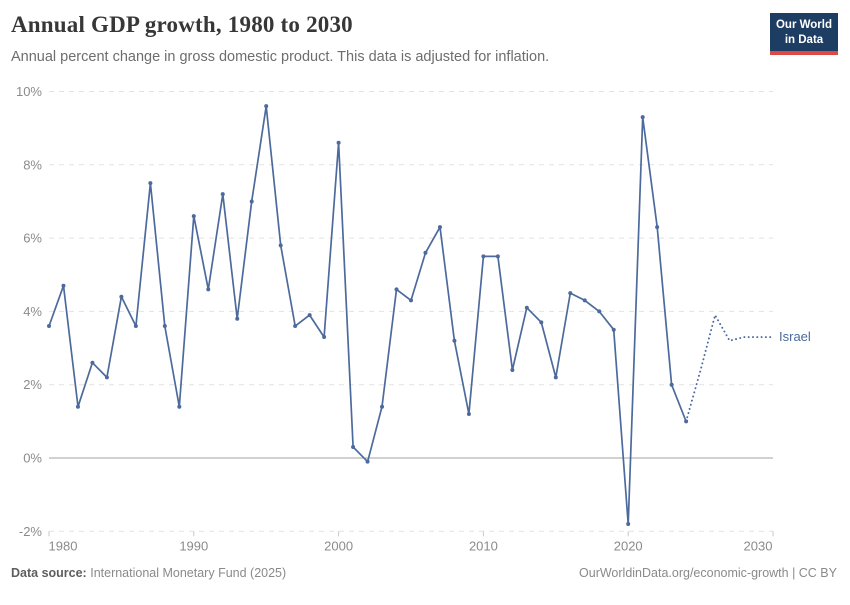 Image resolution: width=850 pixels, height=605 pixels. Describe the element at coordinates (803, 25) in the screenshot. I see `owid-logo-line1: Our World` at that location.